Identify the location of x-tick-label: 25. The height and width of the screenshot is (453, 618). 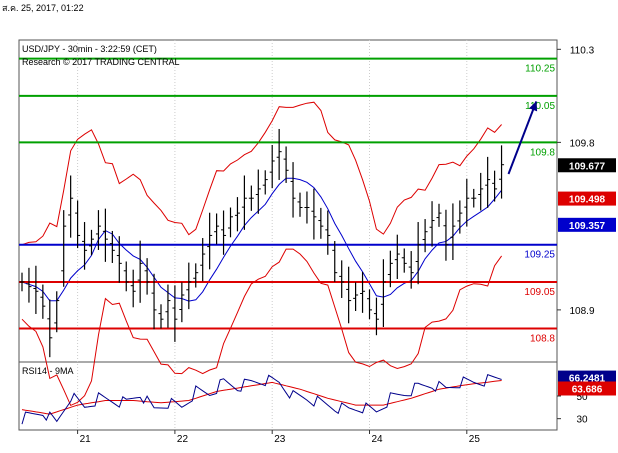
(475, 439).